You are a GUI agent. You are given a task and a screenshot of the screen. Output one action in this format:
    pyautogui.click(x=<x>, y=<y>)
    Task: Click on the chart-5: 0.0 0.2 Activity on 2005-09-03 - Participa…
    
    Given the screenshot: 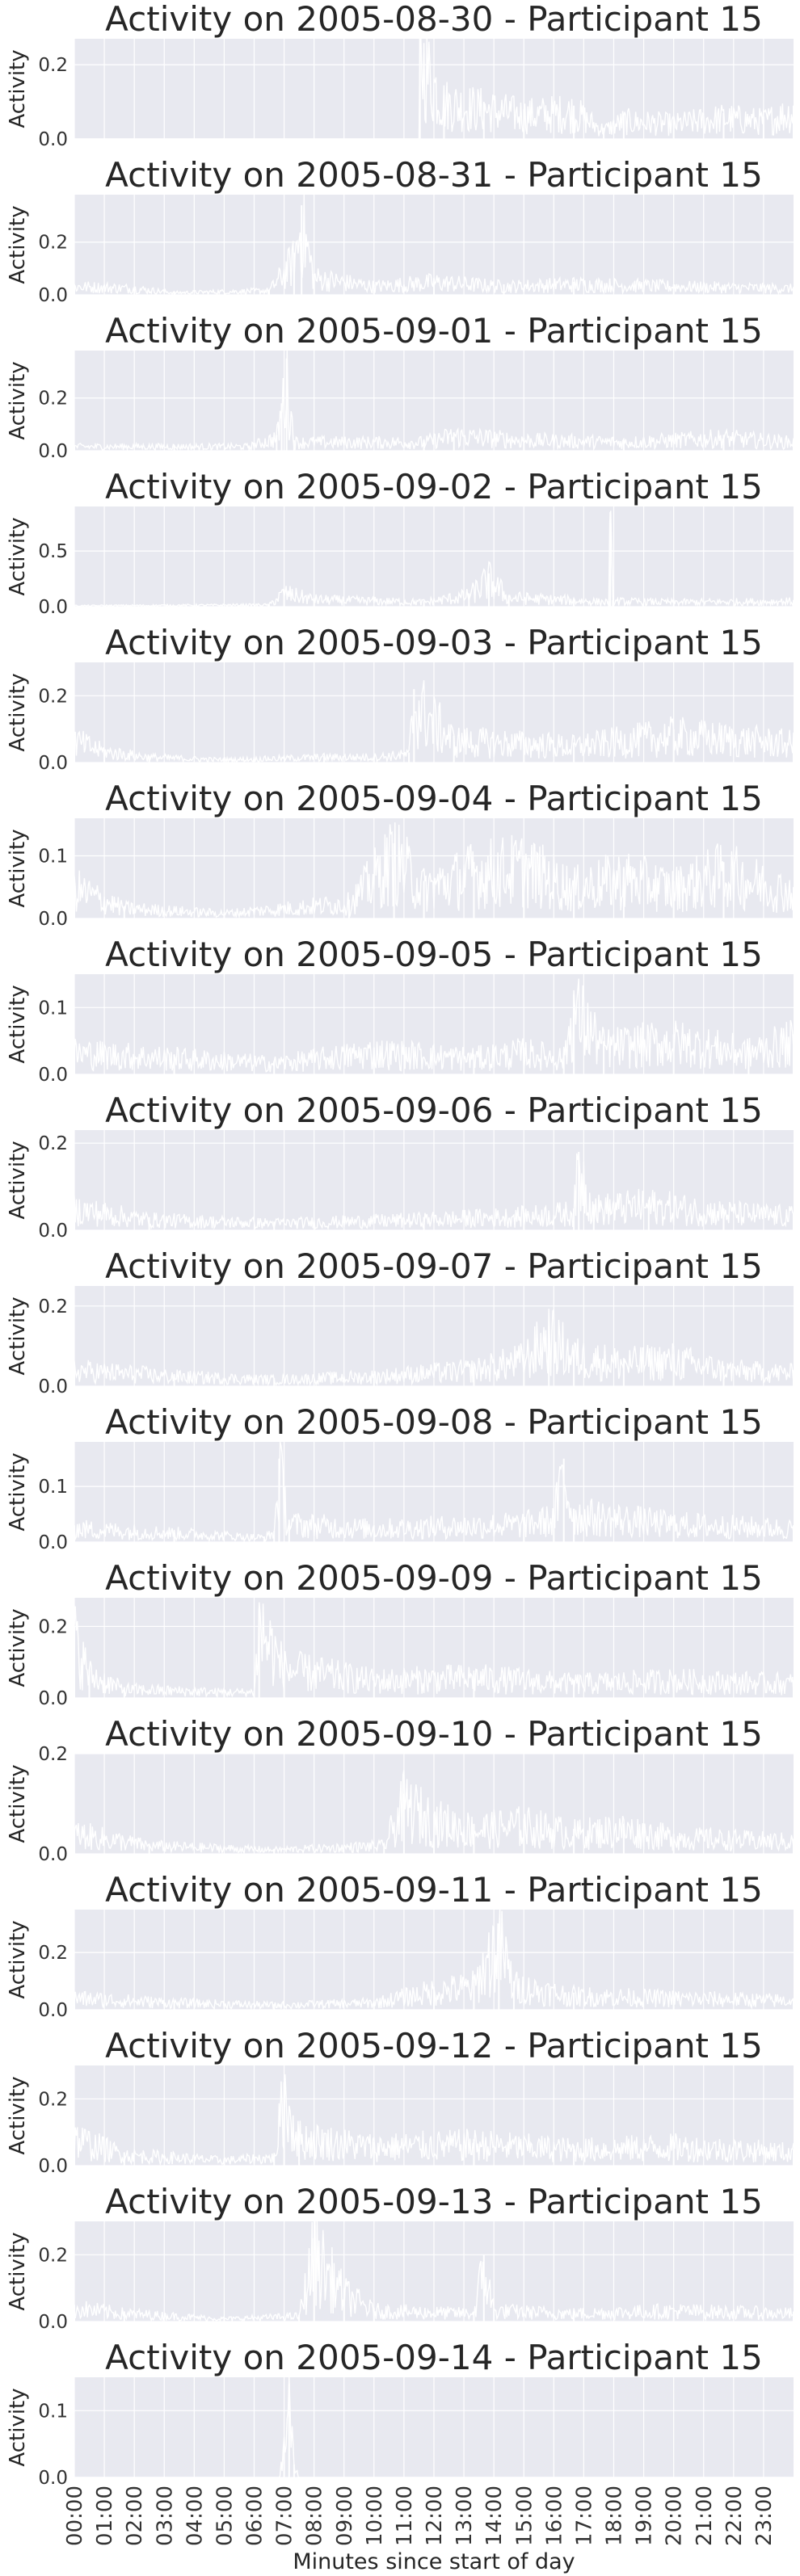 What is the action you would take?
    pyautogui.click(x=400, y=698)
    